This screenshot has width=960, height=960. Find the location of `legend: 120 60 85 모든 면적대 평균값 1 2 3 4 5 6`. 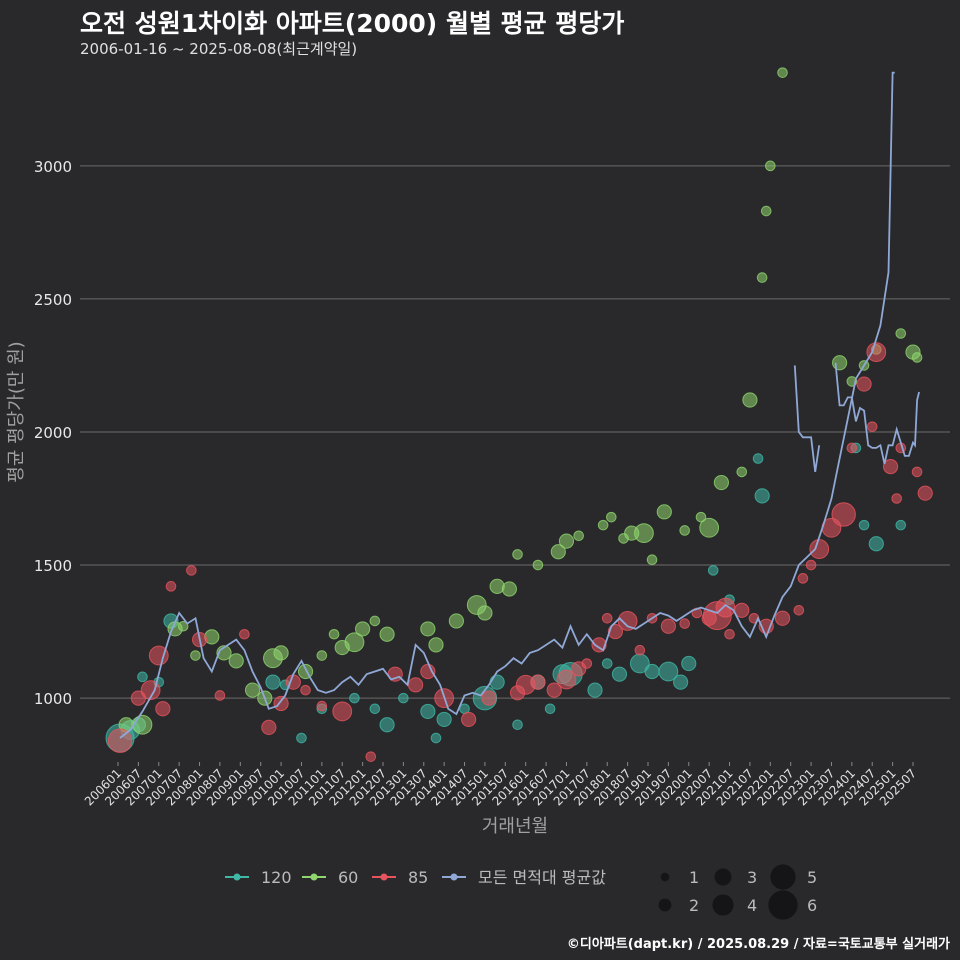

legend: 120 60 85 모든 면적대 평균값 1 2 3 4 5 6 is located at coordinates (521, 892).